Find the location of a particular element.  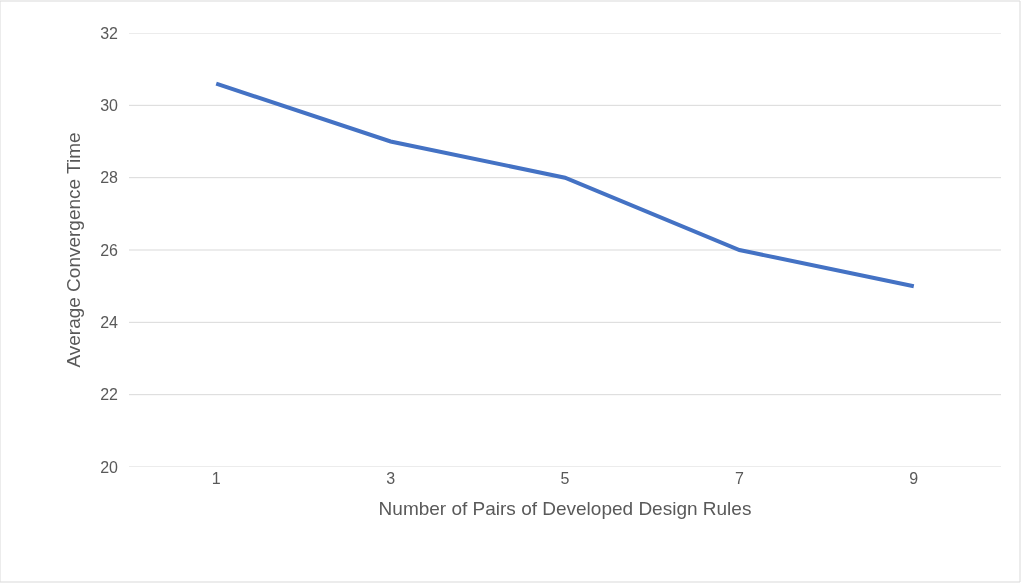

x-tick-label: 7 is located at coordinates (739, 478).